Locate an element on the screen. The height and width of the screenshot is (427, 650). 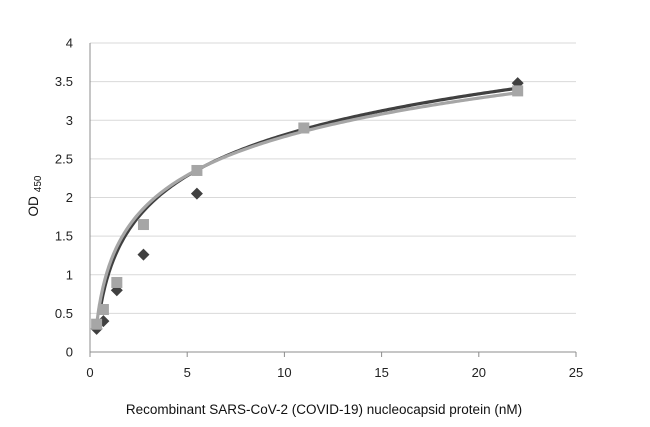
y-tick-label: 3.5 is located at coordinates (64, 81).